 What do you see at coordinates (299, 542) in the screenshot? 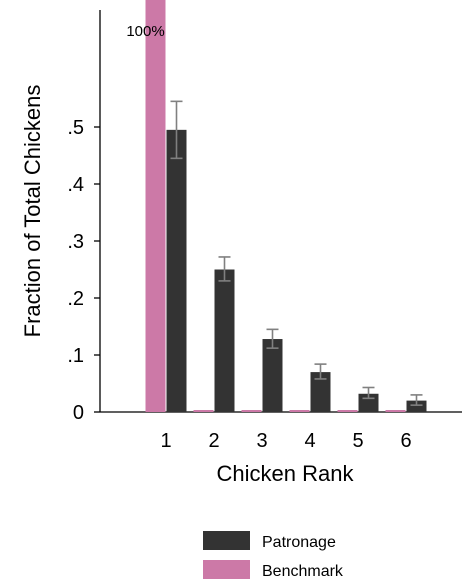
I see `legend-label: Patronage` at bounding box center [299, 542].